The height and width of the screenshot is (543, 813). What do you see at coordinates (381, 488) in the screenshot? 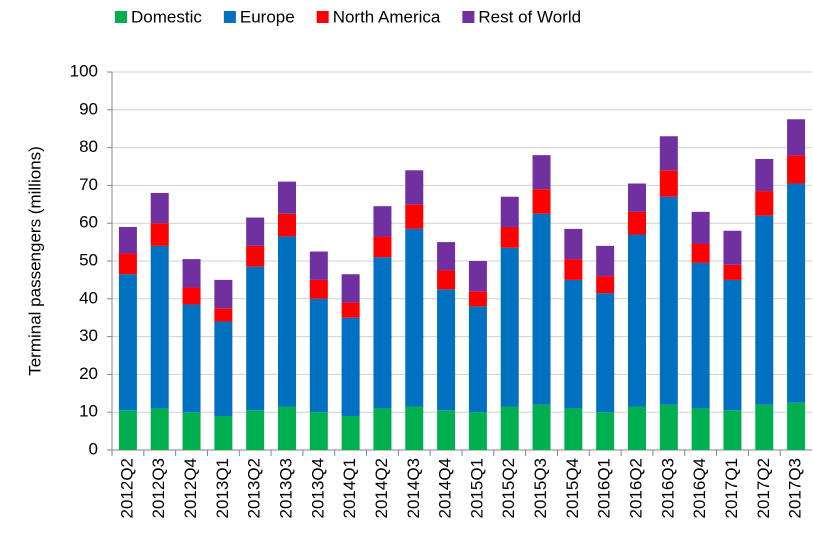
I see `x-tick-label: 2014Q2` at bounding box center [381, 488].